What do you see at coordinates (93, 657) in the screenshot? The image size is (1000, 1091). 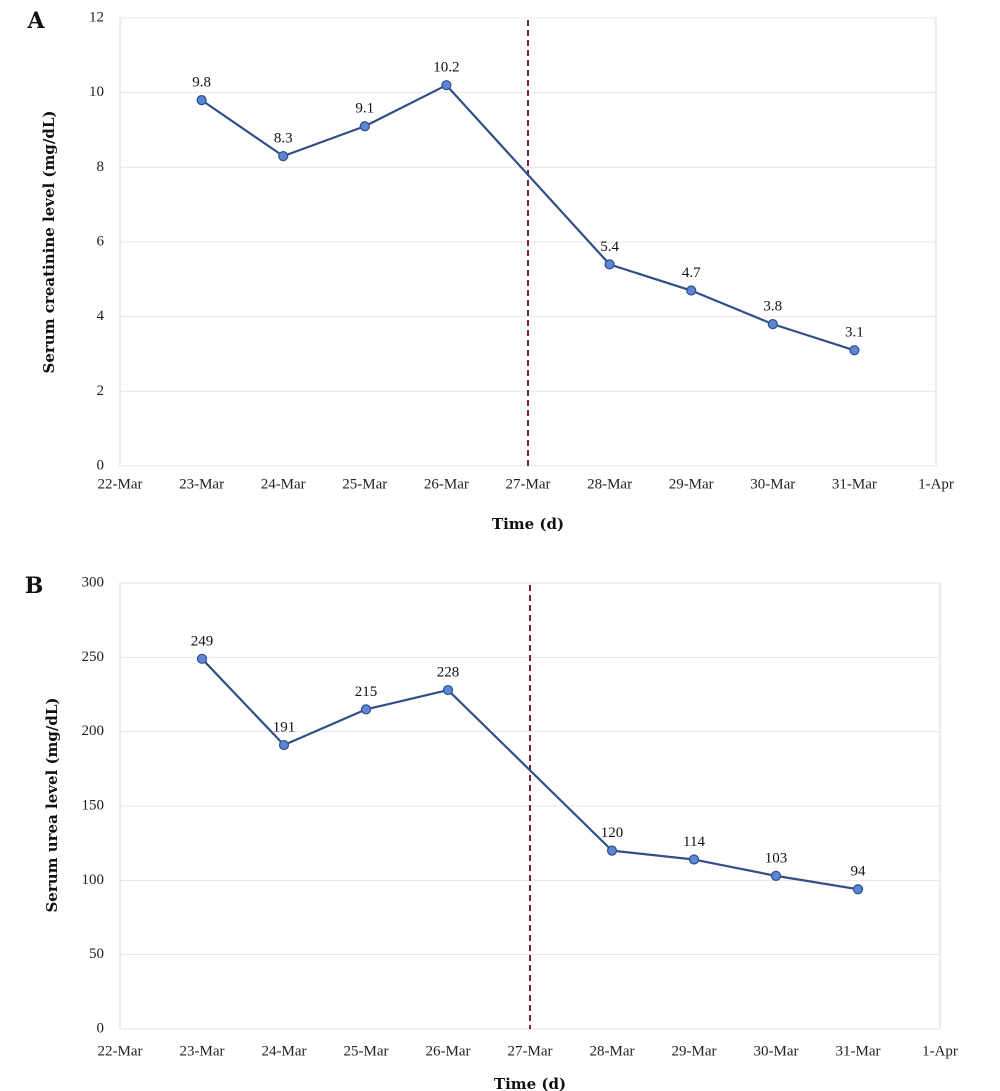 I see `y-tick-label: 250` at bounding box center [93, 657].